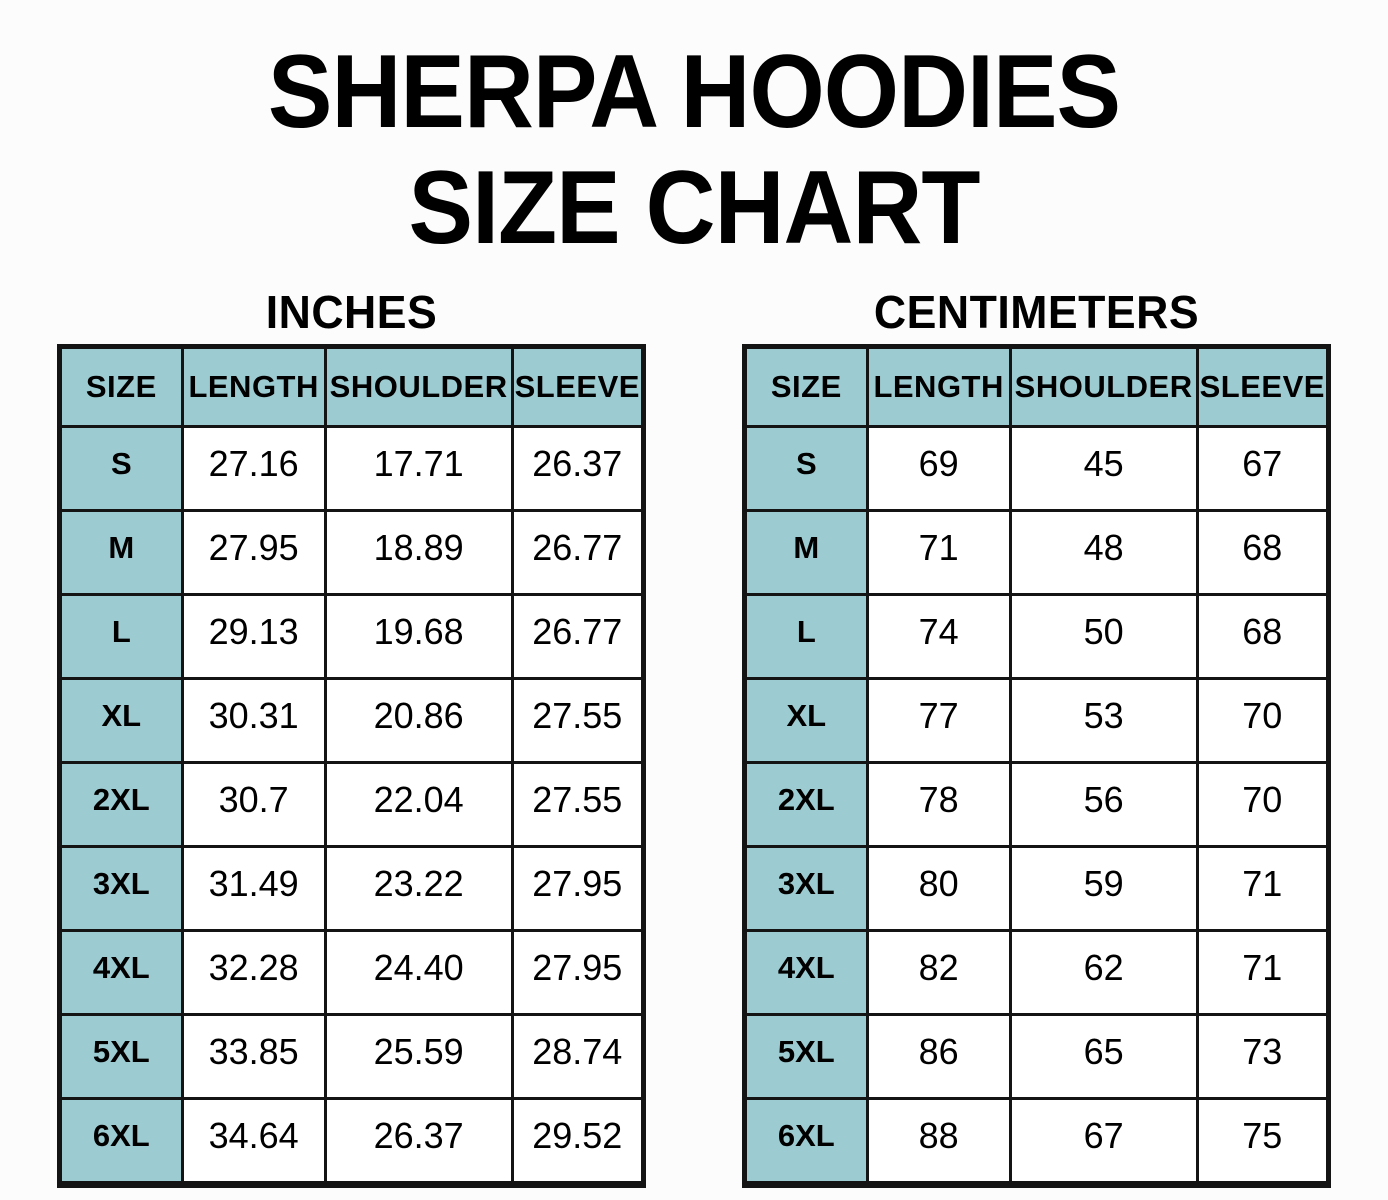 The height and width of the screenshot is (1200, 1388). Describe the element at coordinates (418, 552) in the screenshot. I see `value-cell: 18.89` at that location.